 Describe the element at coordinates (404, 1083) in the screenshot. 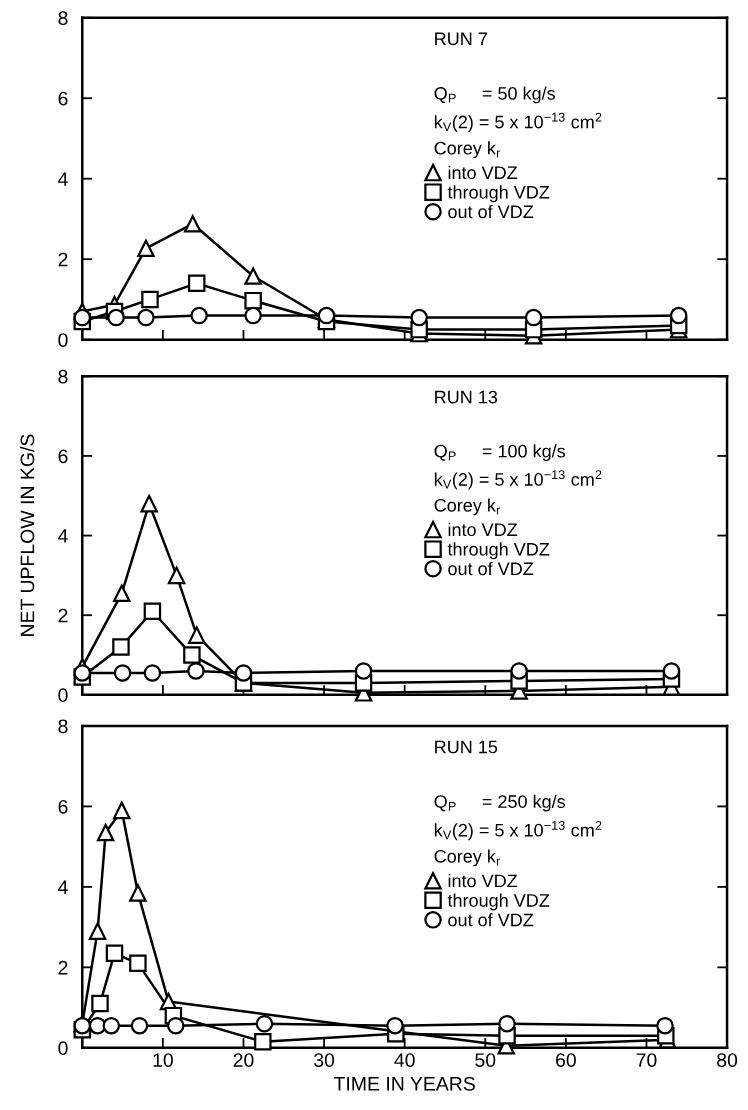

I see `x-axis-title: TIME IN YEARS` at that location.